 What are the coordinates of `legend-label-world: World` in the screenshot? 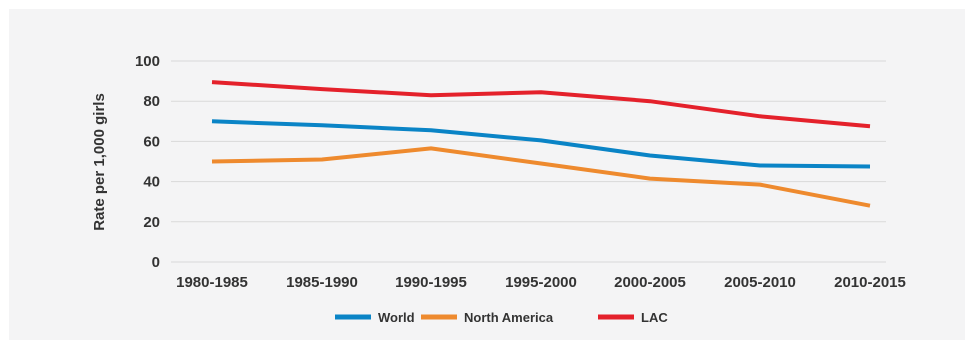 It's located at (396, 317).